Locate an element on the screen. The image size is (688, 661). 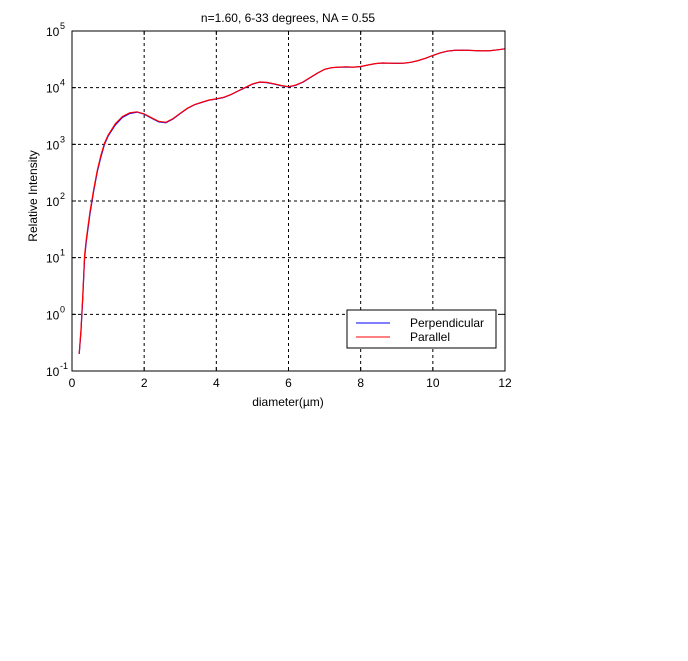
y-tick-label: 10 -1 is located at coordinates (57, 370).